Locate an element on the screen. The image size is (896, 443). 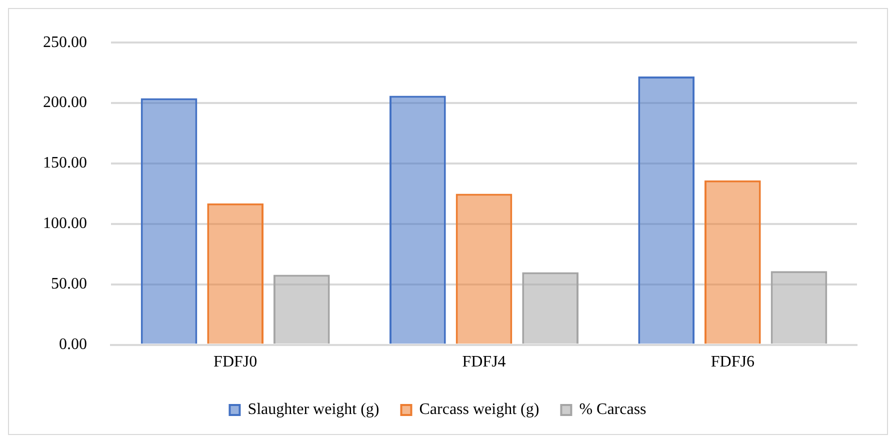
x-tick-label: FDFJ6 is located at coordinates (732, 362).